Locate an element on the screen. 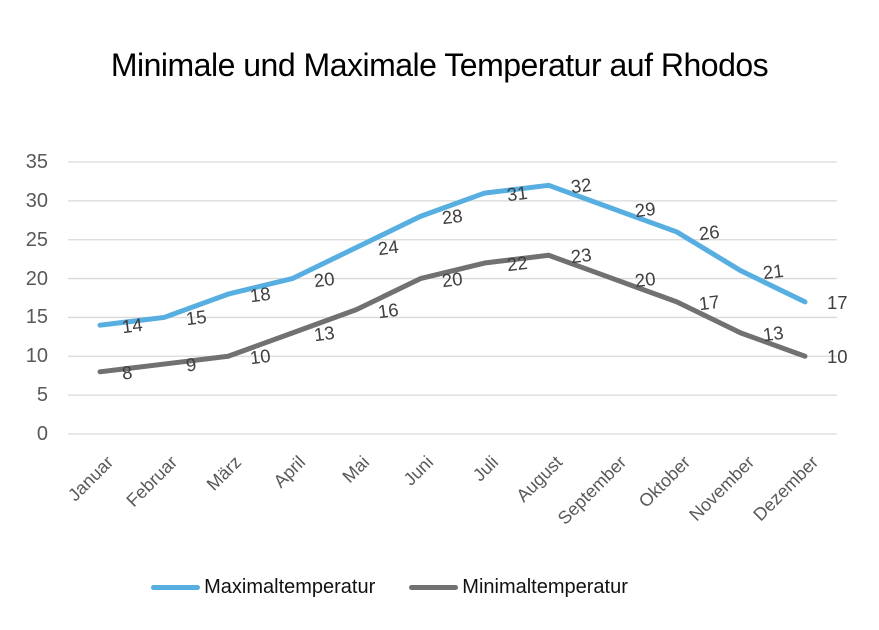 Image resolution: width=879 pixels, height=630 pixels. legend-item-maximaltemperatur: Maximaltemperatur is located at coordinates (263, 587).